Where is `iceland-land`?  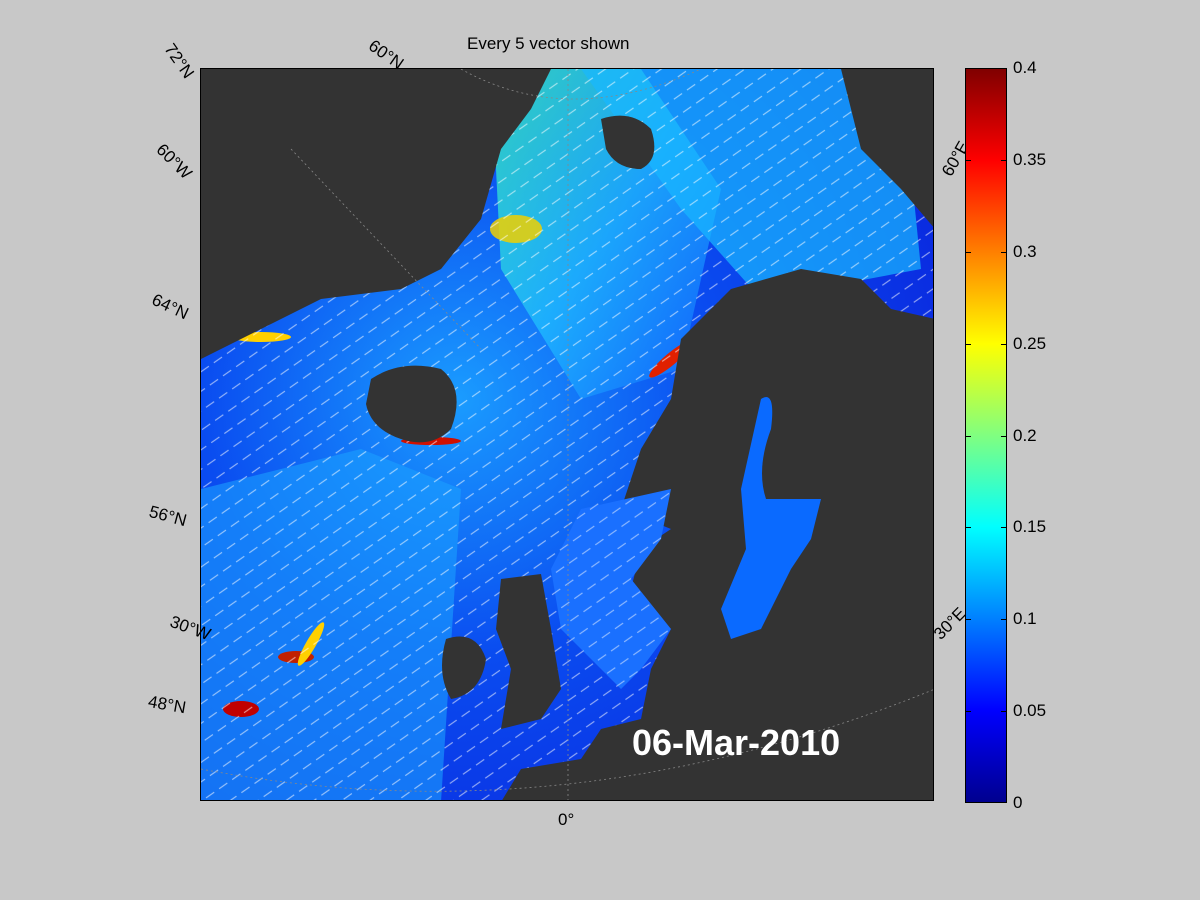
iceland-land is located at coordinates (411, 404).